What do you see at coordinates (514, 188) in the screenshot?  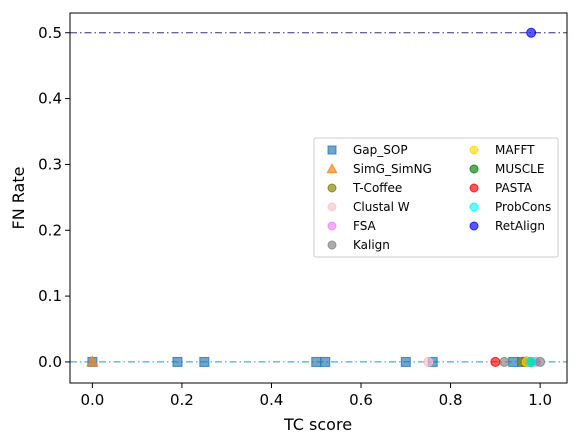 I see `legend-label: PASTA` at bounding box center [514, 188].